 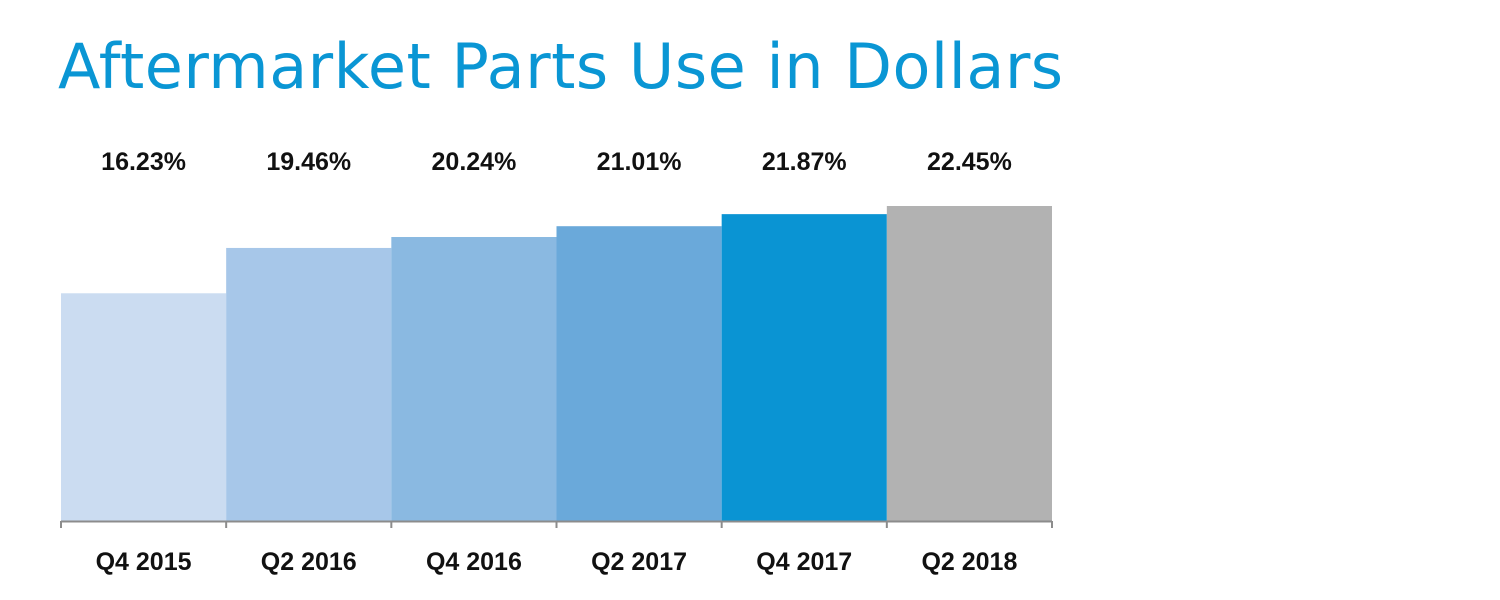 I want to click on value-label-2: 20.24%, so click(x=474, y=162).